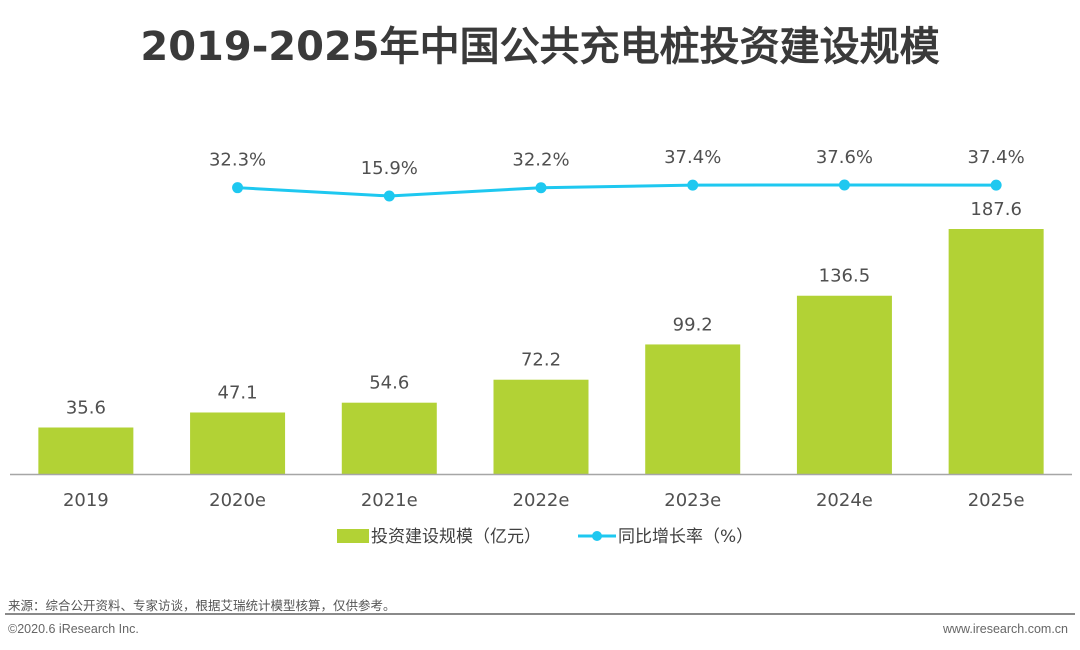  Describe the element at coordinates (238, 443) in the screenshot. I see `bar-2020e` at that location.